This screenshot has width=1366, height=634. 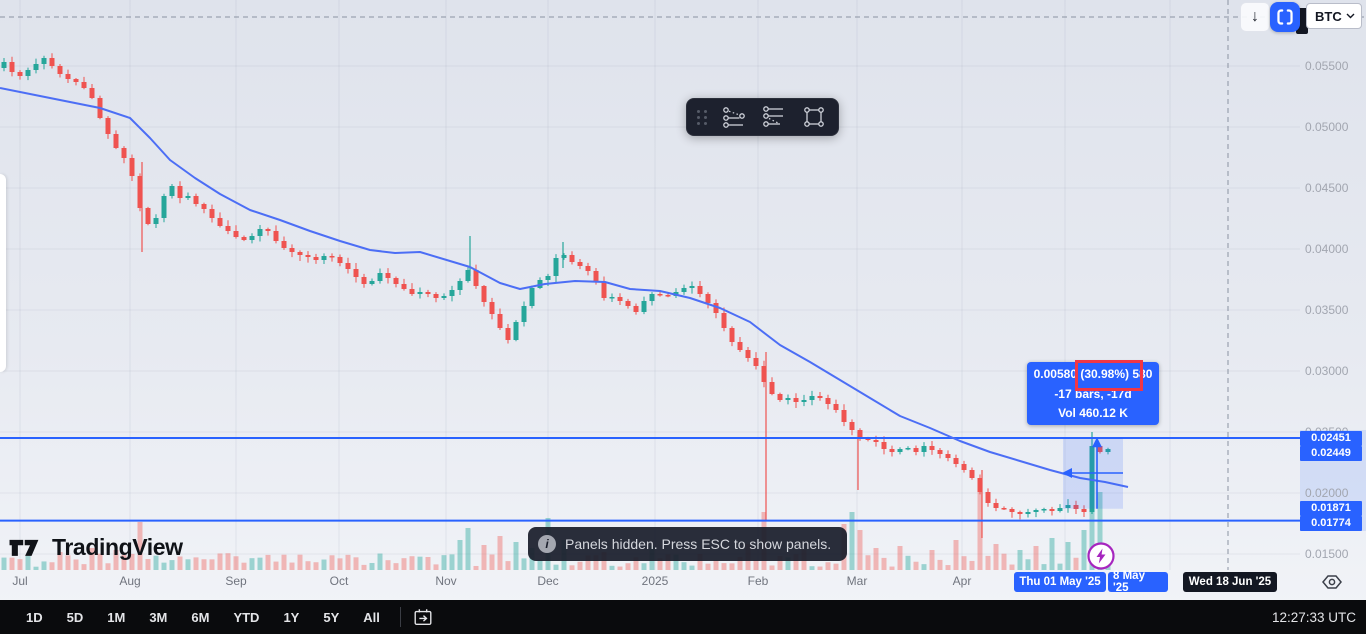 I want to click on symbol-select-value: BTC, so click(x=1328, y=16).